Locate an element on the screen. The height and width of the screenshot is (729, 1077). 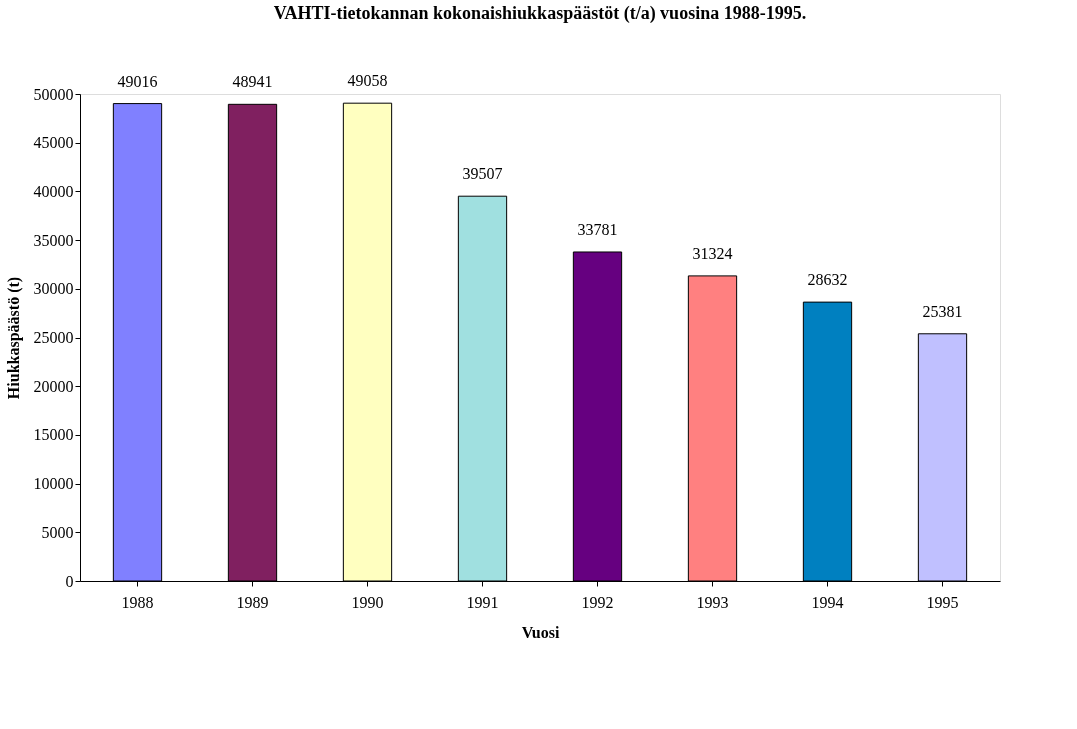
x-tick-label: 1992 is located at coordinates (597, 602).